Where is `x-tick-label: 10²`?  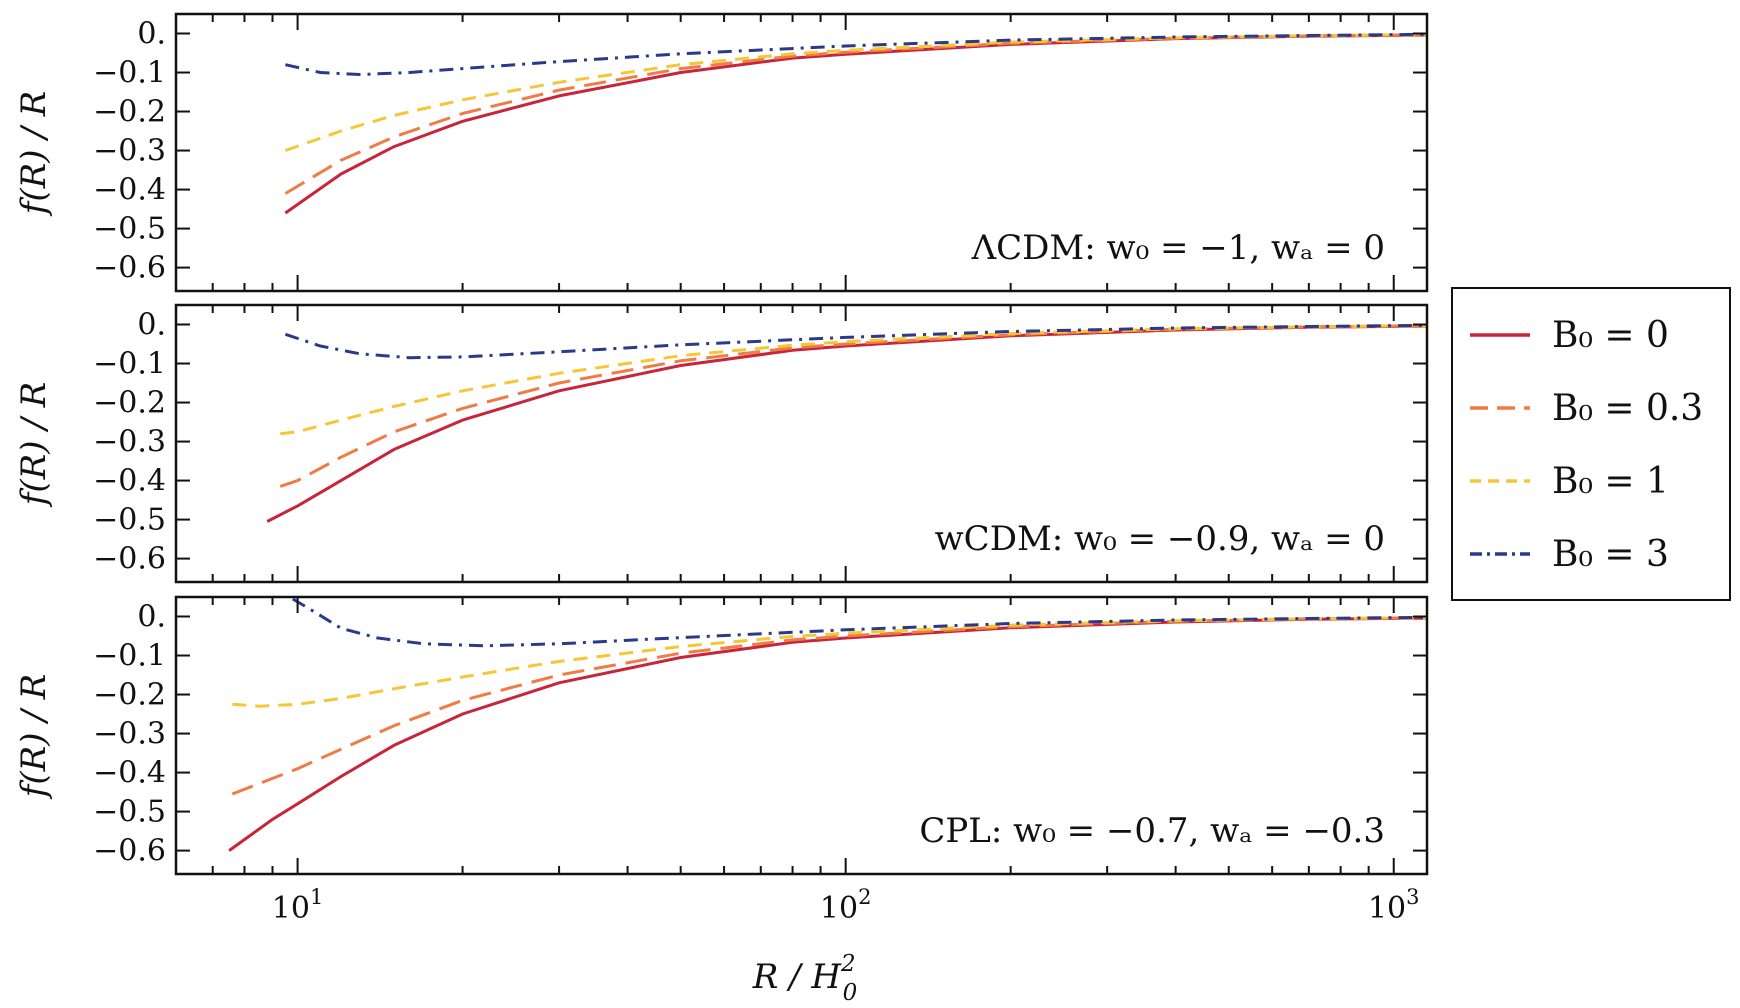
x-tick-label: 10² is located at coordinates (846, 905).